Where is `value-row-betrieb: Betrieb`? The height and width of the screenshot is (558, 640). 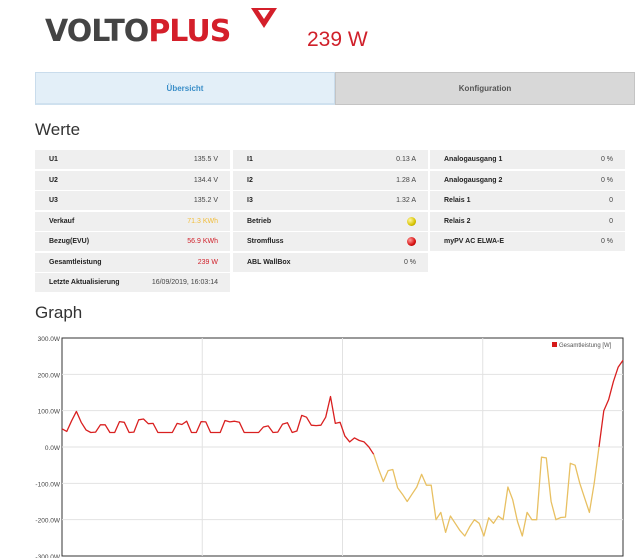
value-row-betrieb: Betrieb is located at coordinates (330, 221).